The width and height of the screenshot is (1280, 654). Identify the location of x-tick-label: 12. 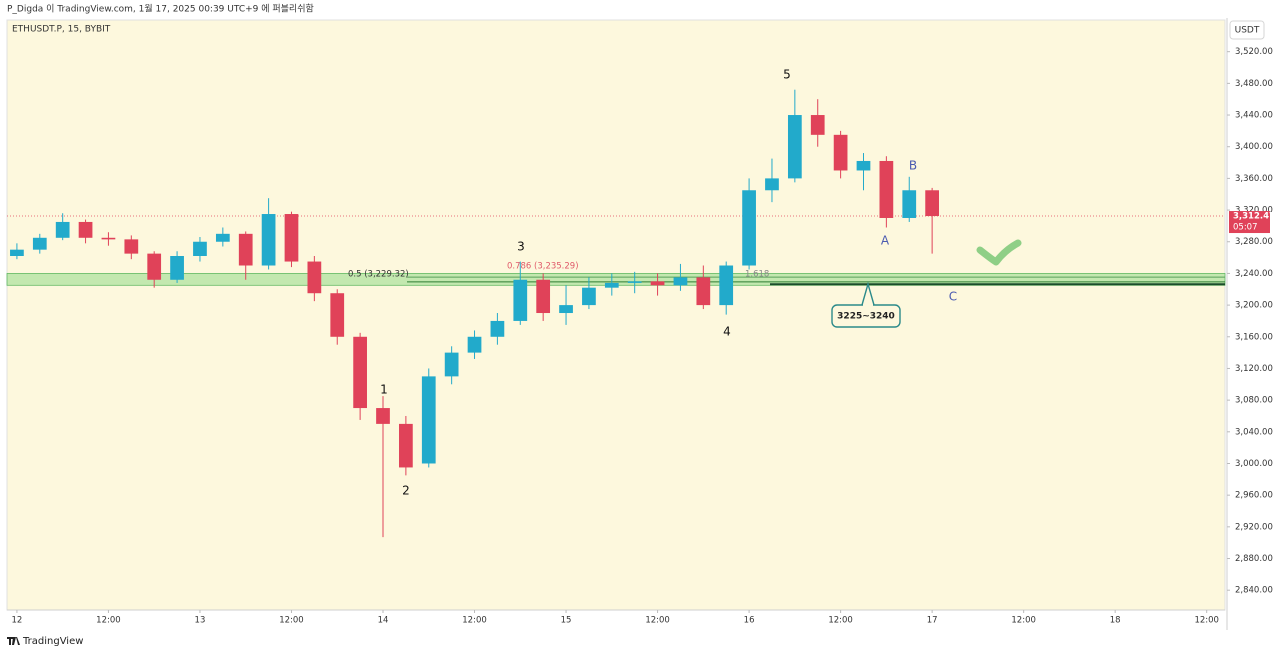
(17, 621).